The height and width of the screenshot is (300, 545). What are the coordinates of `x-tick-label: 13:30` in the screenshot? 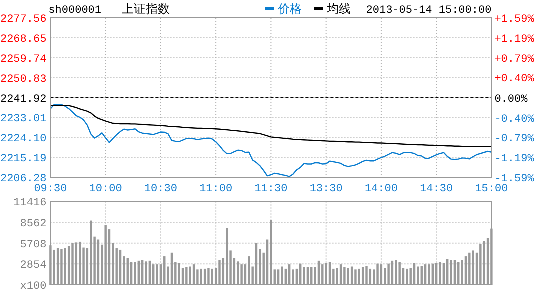 It's located at (326, 190).